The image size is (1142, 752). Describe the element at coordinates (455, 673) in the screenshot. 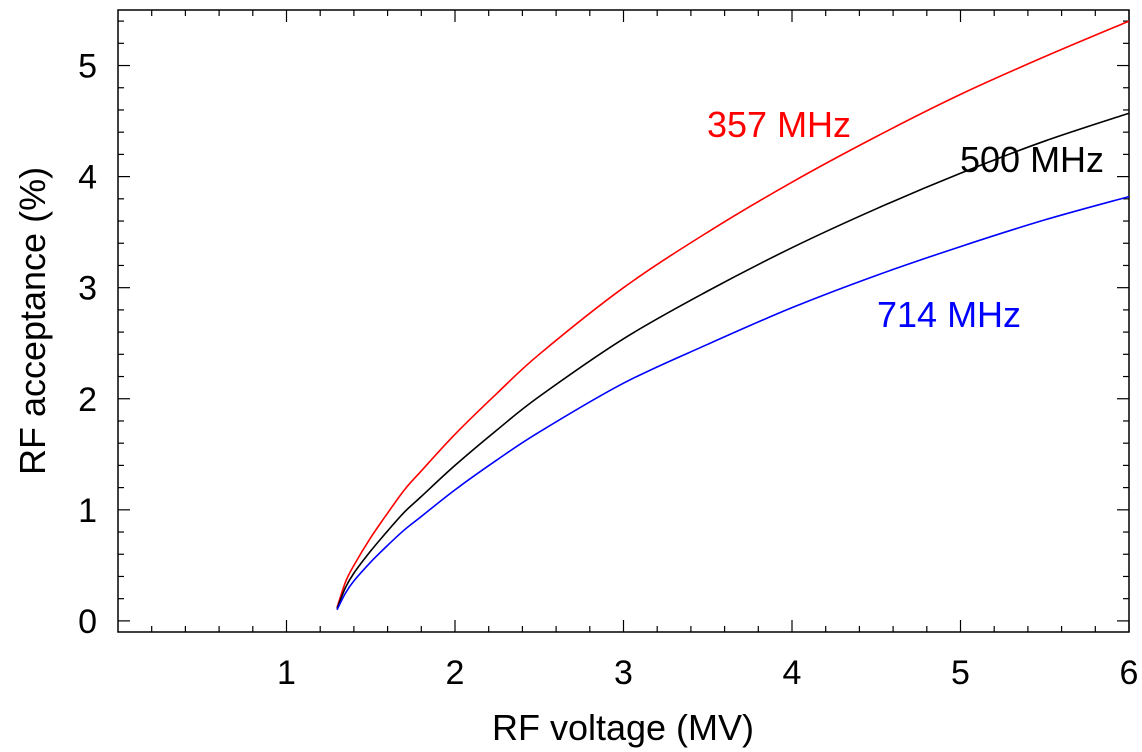

I see `x-tick-label: 2` at that location.